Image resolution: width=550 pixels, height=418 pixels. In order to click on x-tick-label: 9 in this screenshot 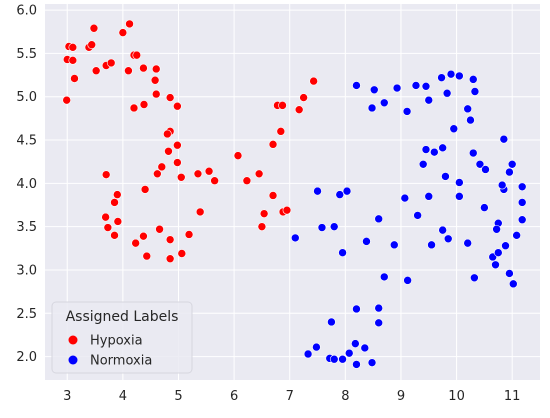, I will do `click(401, 396)`.